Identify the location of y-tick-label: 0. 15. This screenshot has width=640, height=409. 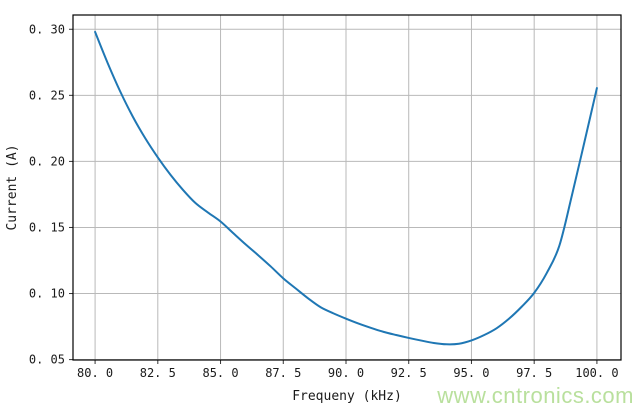
(47, 227).